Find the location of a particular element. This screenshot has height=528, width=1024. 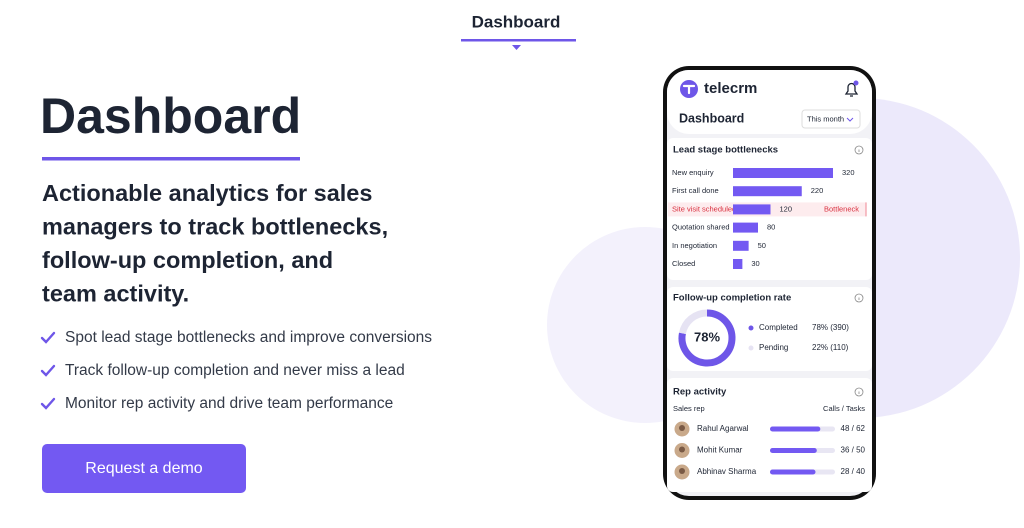

stage-label: Quotation shared is located at coordinates (701, 227).